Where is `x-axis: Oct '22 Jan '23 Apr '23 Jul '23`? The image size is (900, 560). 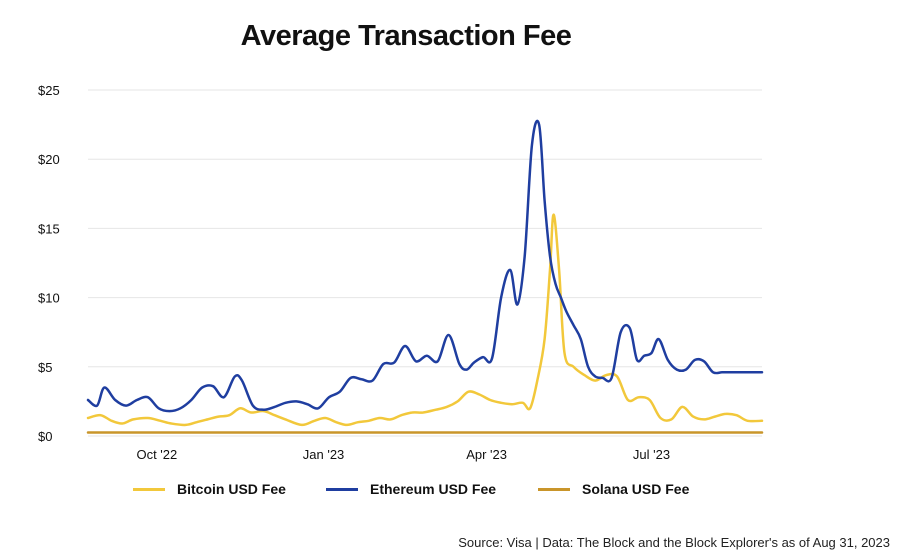 x-axis: Oct '22 Jan '23 Apr '23 Jul '23 is located at coordinates (403, 454).